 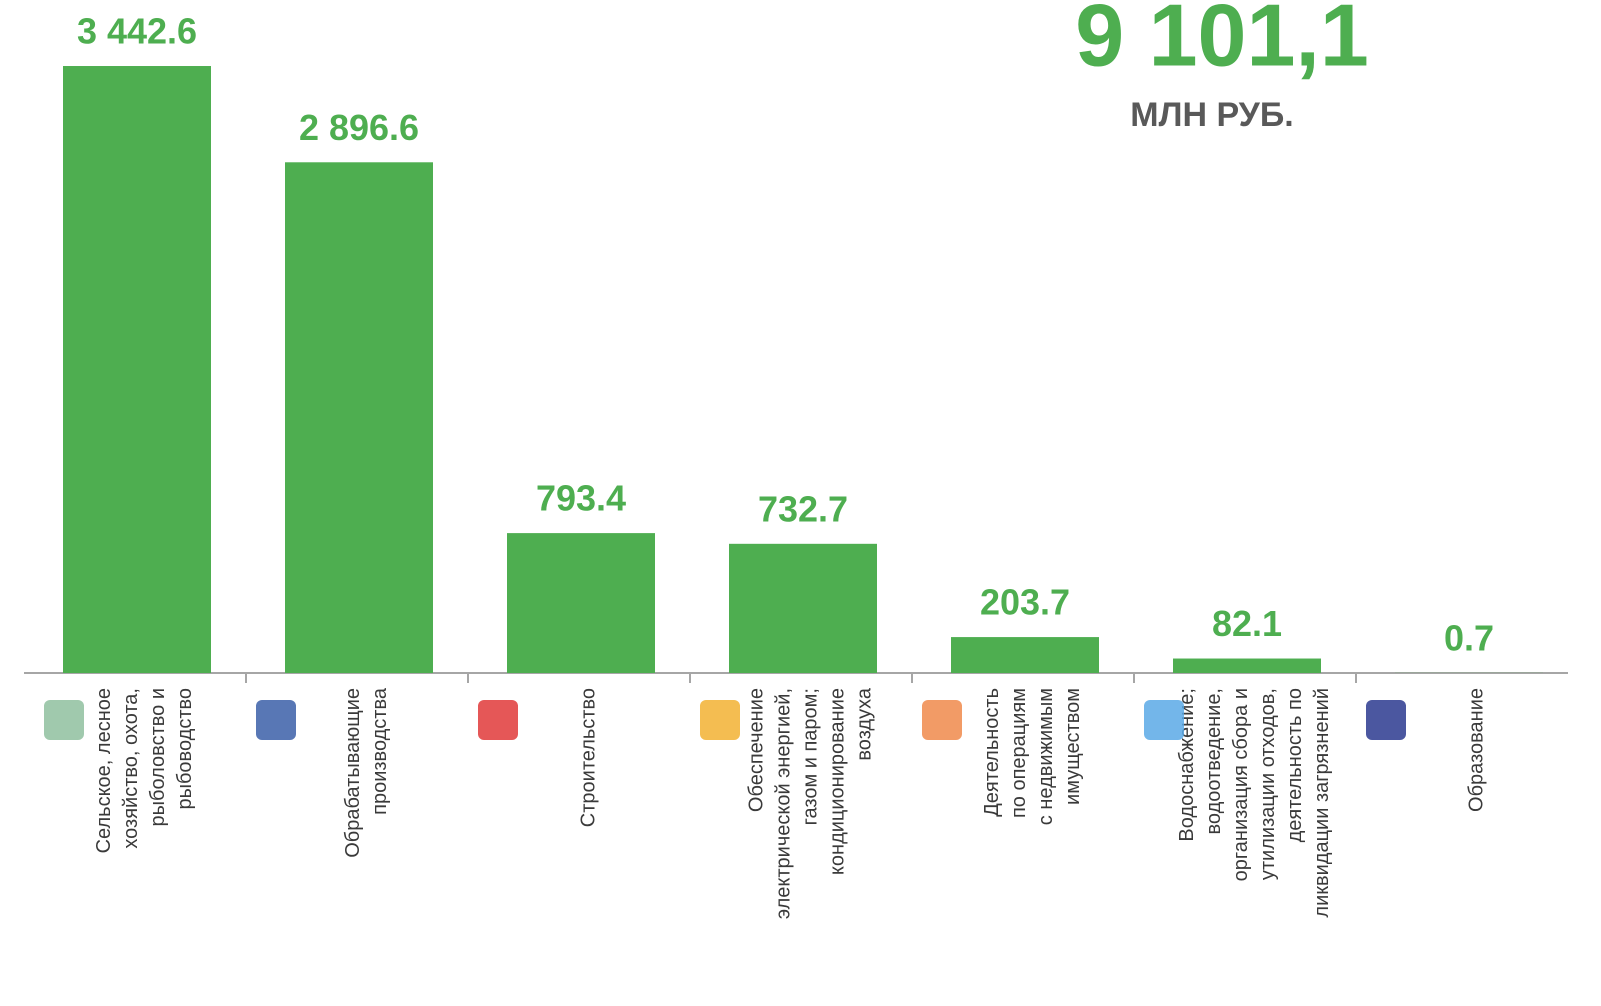 What do you see at coordinates (131, 768) in the screenshot?
I see `x-tick-label: хозяйство, охота,` at bounding box center [131, 768].